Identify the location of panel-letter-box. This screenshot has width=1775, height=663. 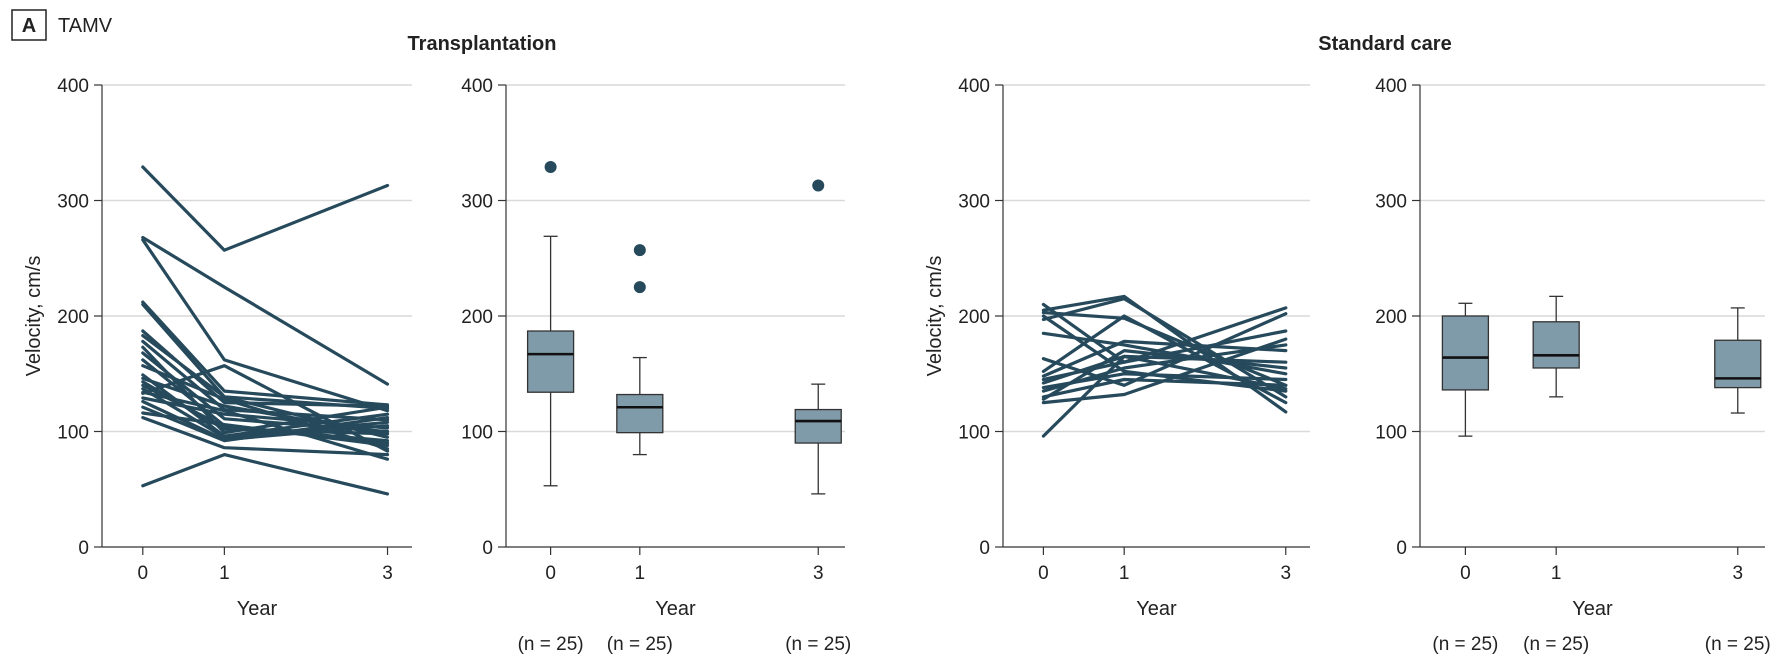
(29, 25).